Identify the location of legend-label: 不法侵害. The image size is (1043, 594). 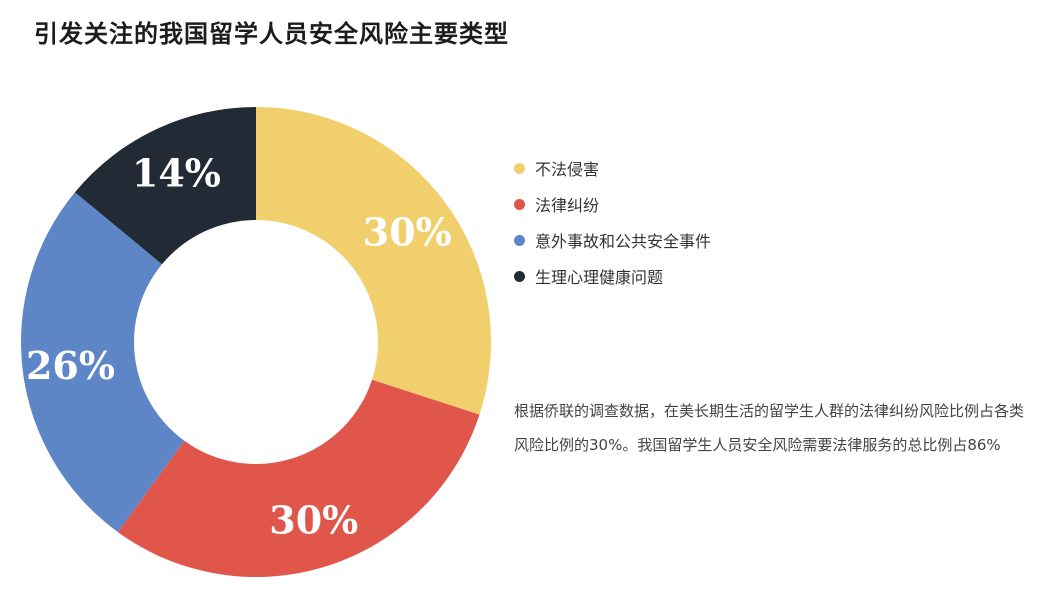
(567, 169).